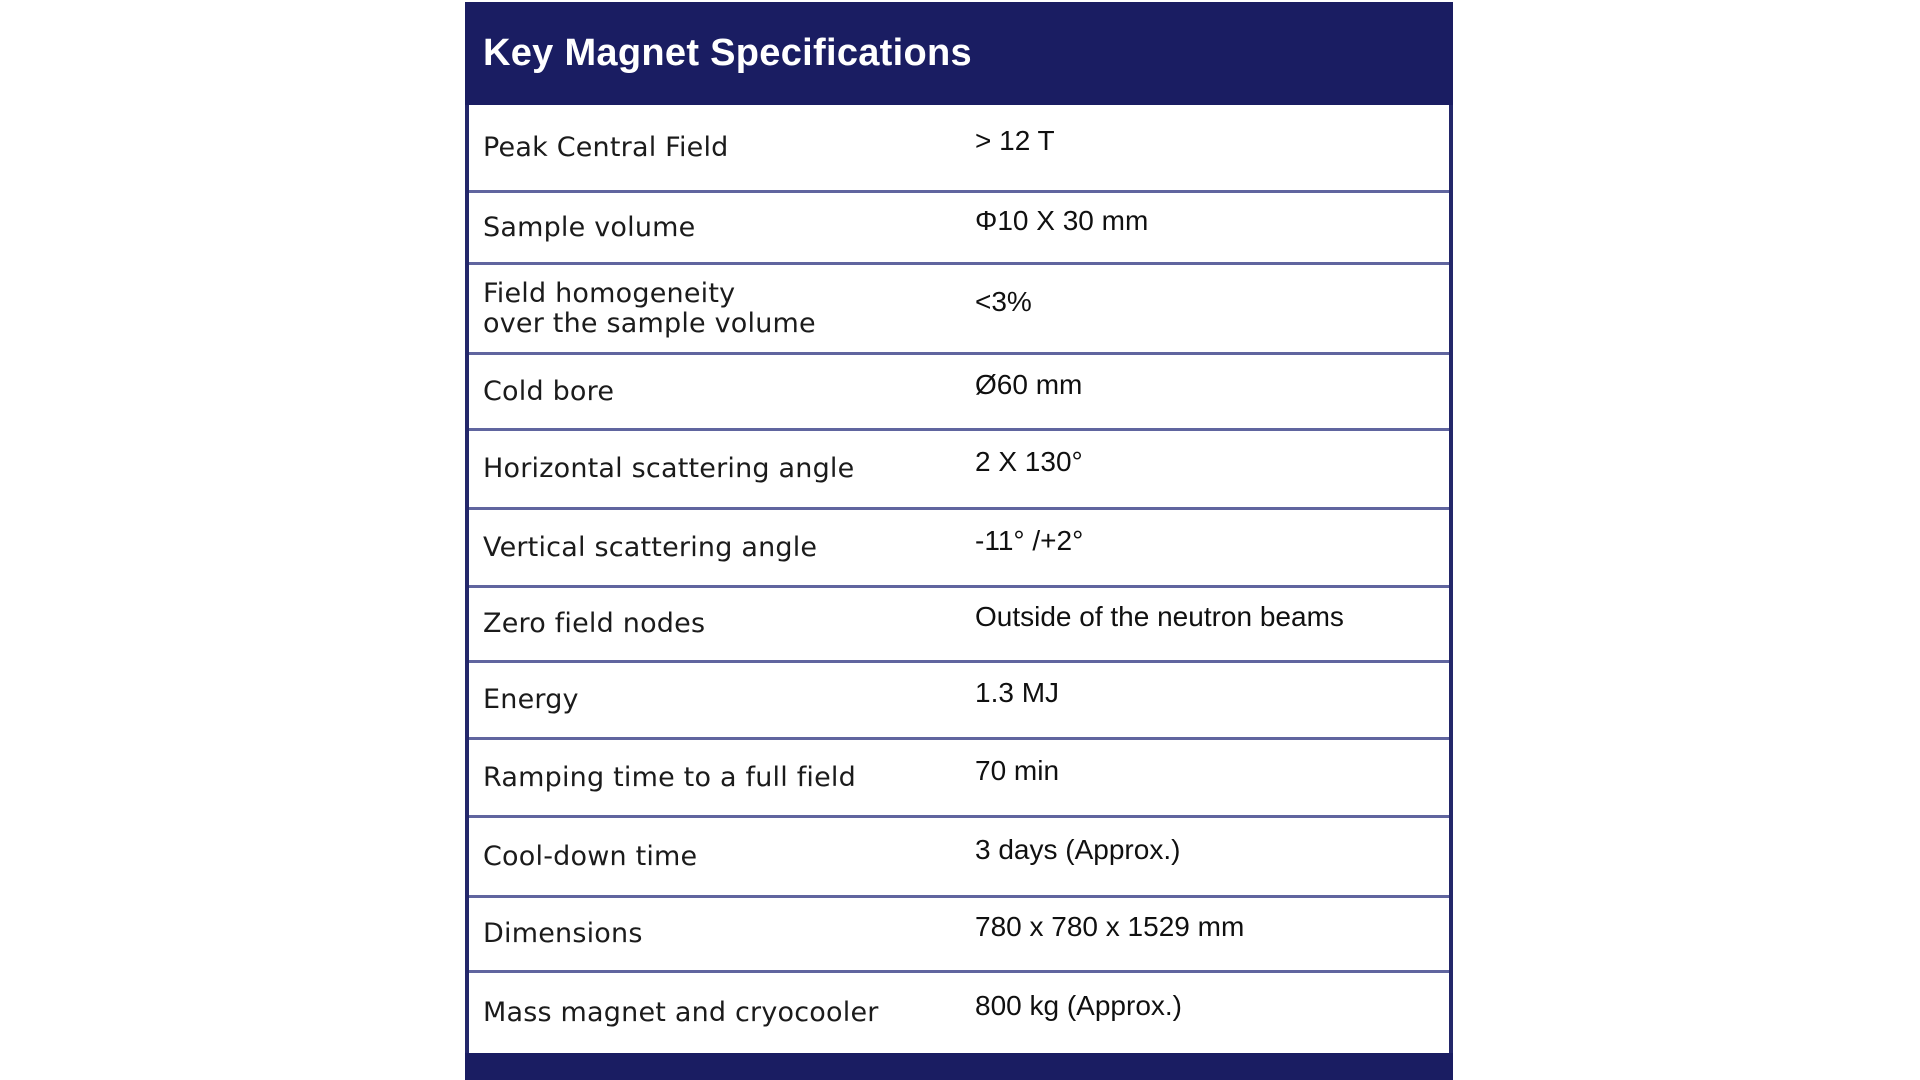  Describe the element at coordinates (1029, 461) in the screenshot. I see `row-value: 2 X 130°` at that location.